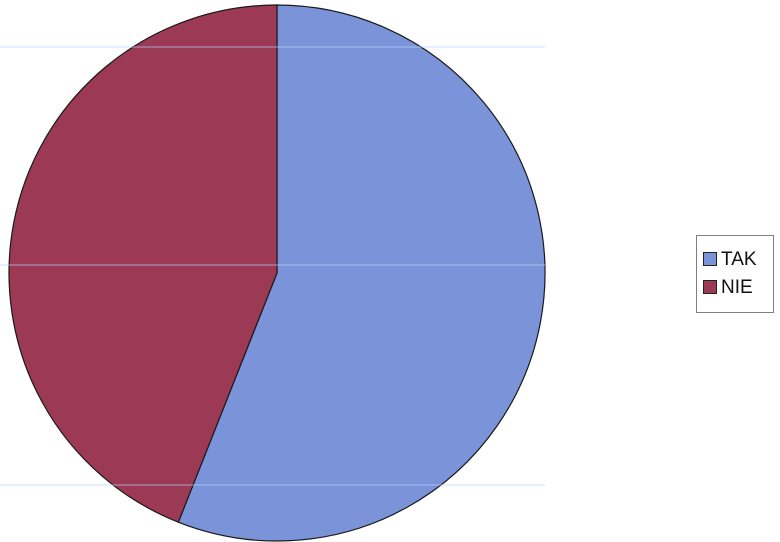 This screenshot has width=780, height=542. What do you see at coordinates (710, 287) in the screenshot?
I see `legend-swatch-nie` at bounding box center [710, 287].